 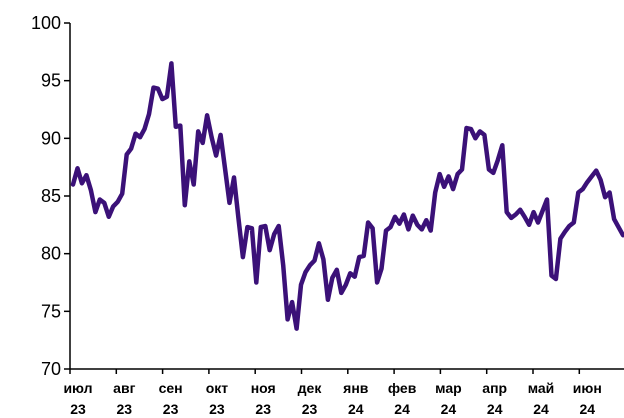 I want to click on x-tick-label-month: янв, so click(x=356, y=388).